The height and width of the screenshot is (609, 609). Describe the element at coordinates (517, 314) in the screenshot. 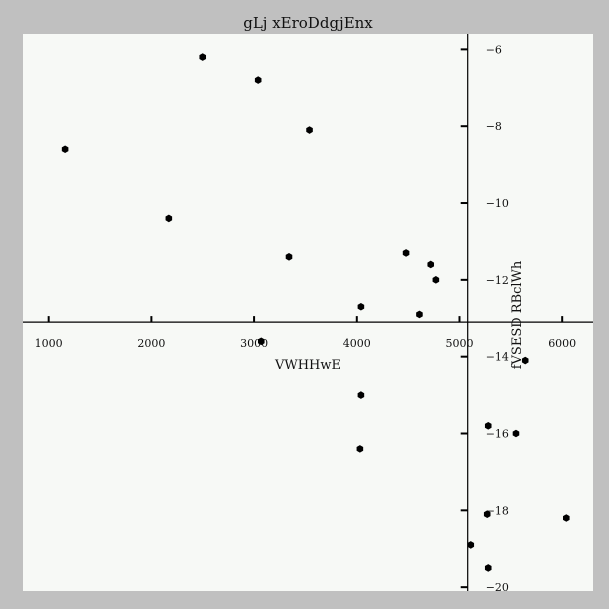

I see `y-axis-label: fVSESD RBclWh` at that location.